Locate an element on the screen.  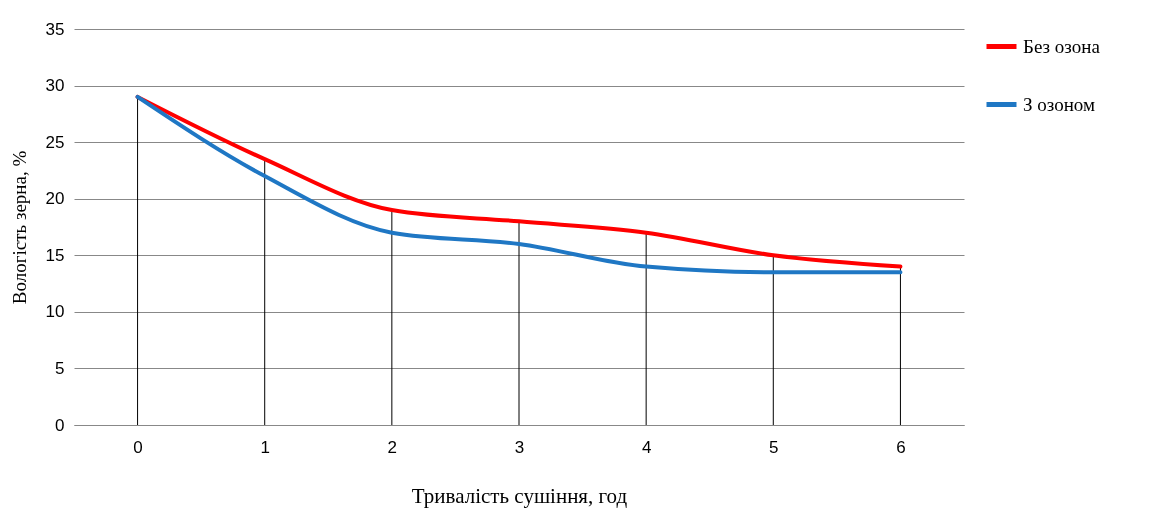
y-tick-label: 15 is located at coordinates (55, 255).